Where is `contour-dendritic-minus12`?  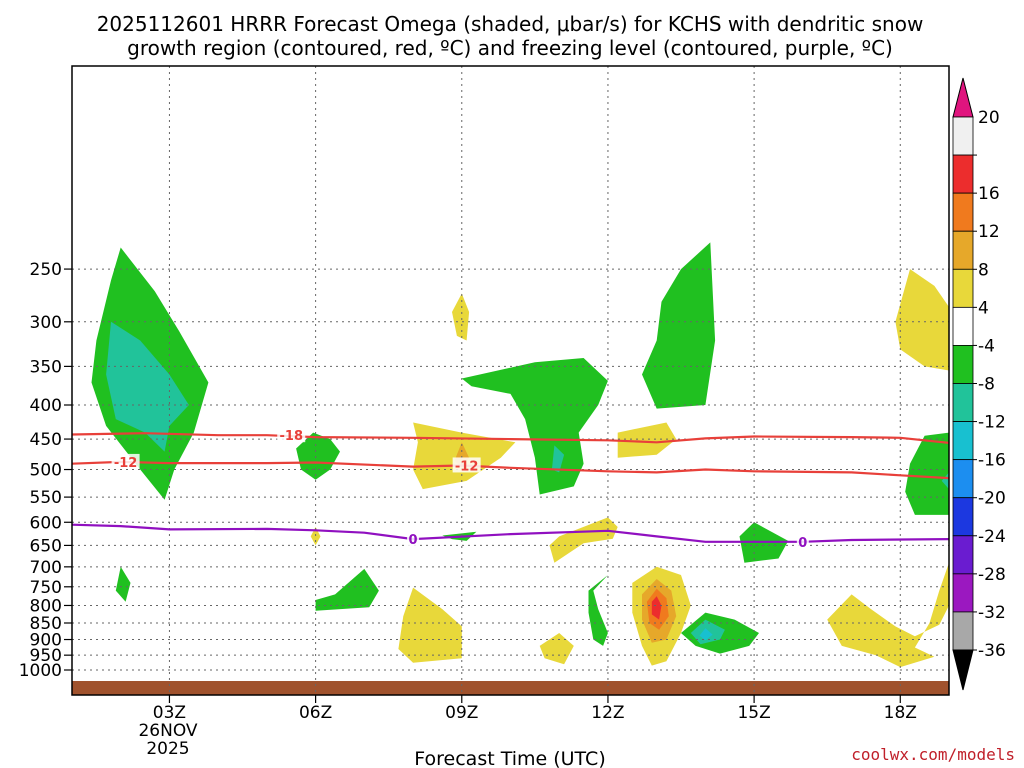 contour-dendritic-minus12 is located at coordinates (510, 470).